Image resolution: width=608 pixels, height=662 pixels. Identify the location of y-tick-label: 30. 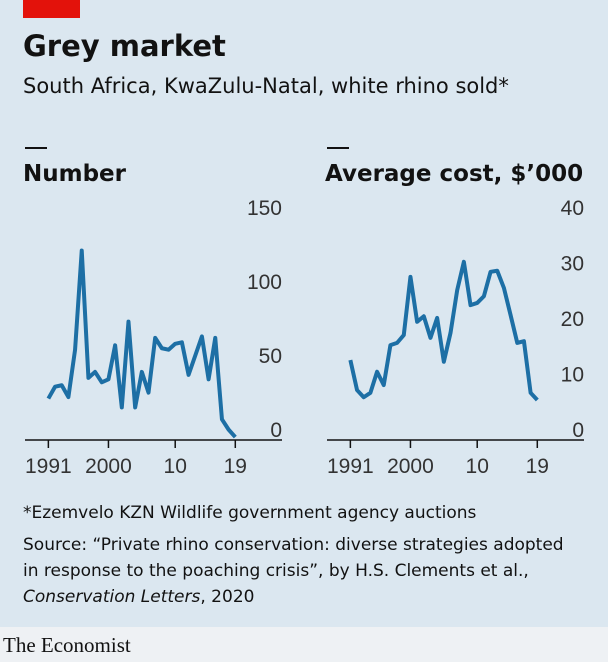
(572, 264).